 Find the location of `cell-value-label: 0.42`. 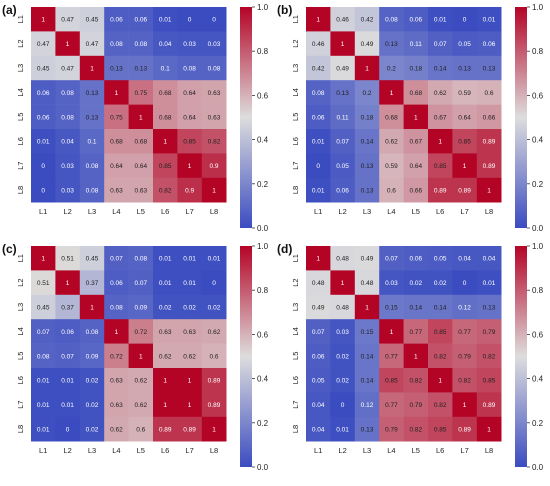

cell-value-label: 0.42 is located at coordinates (367, 20).